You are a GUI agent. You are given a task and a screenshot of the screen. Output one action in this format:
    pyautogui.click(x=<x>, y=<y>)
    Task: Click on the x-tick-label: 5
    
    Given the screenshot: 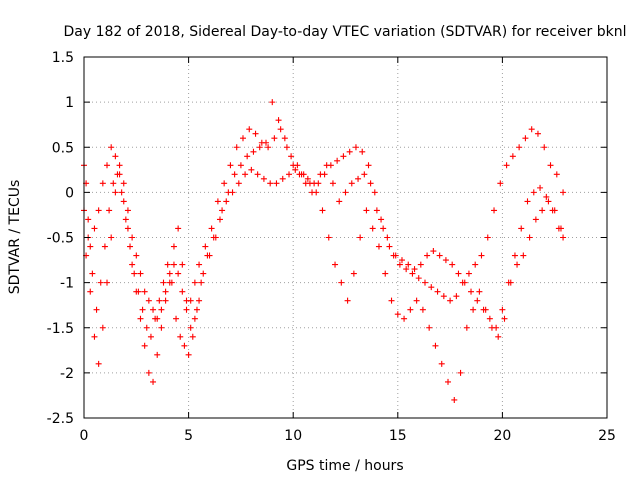 What is the action you would take?
    pyautogui.click(x=188, y=436)
    